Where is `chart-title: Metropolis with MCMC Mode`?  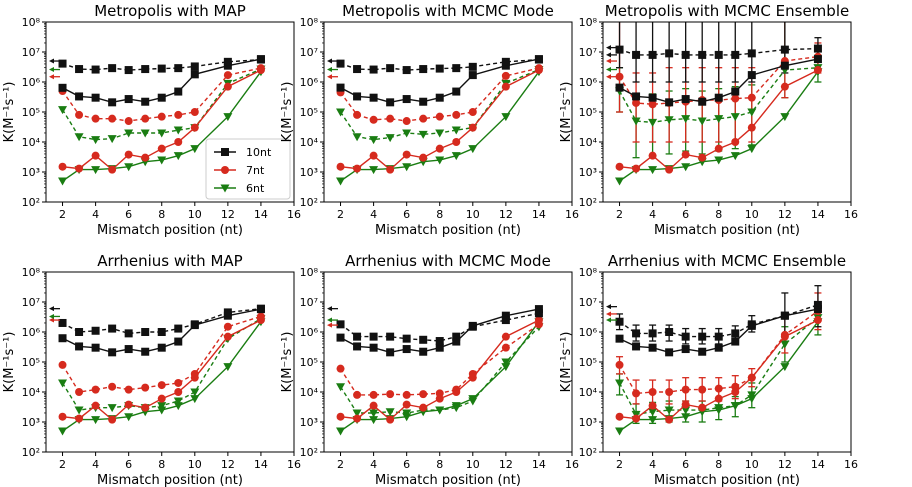 chart-title: Metropolis with MCMC Mode is located at coordinates (448, 11).